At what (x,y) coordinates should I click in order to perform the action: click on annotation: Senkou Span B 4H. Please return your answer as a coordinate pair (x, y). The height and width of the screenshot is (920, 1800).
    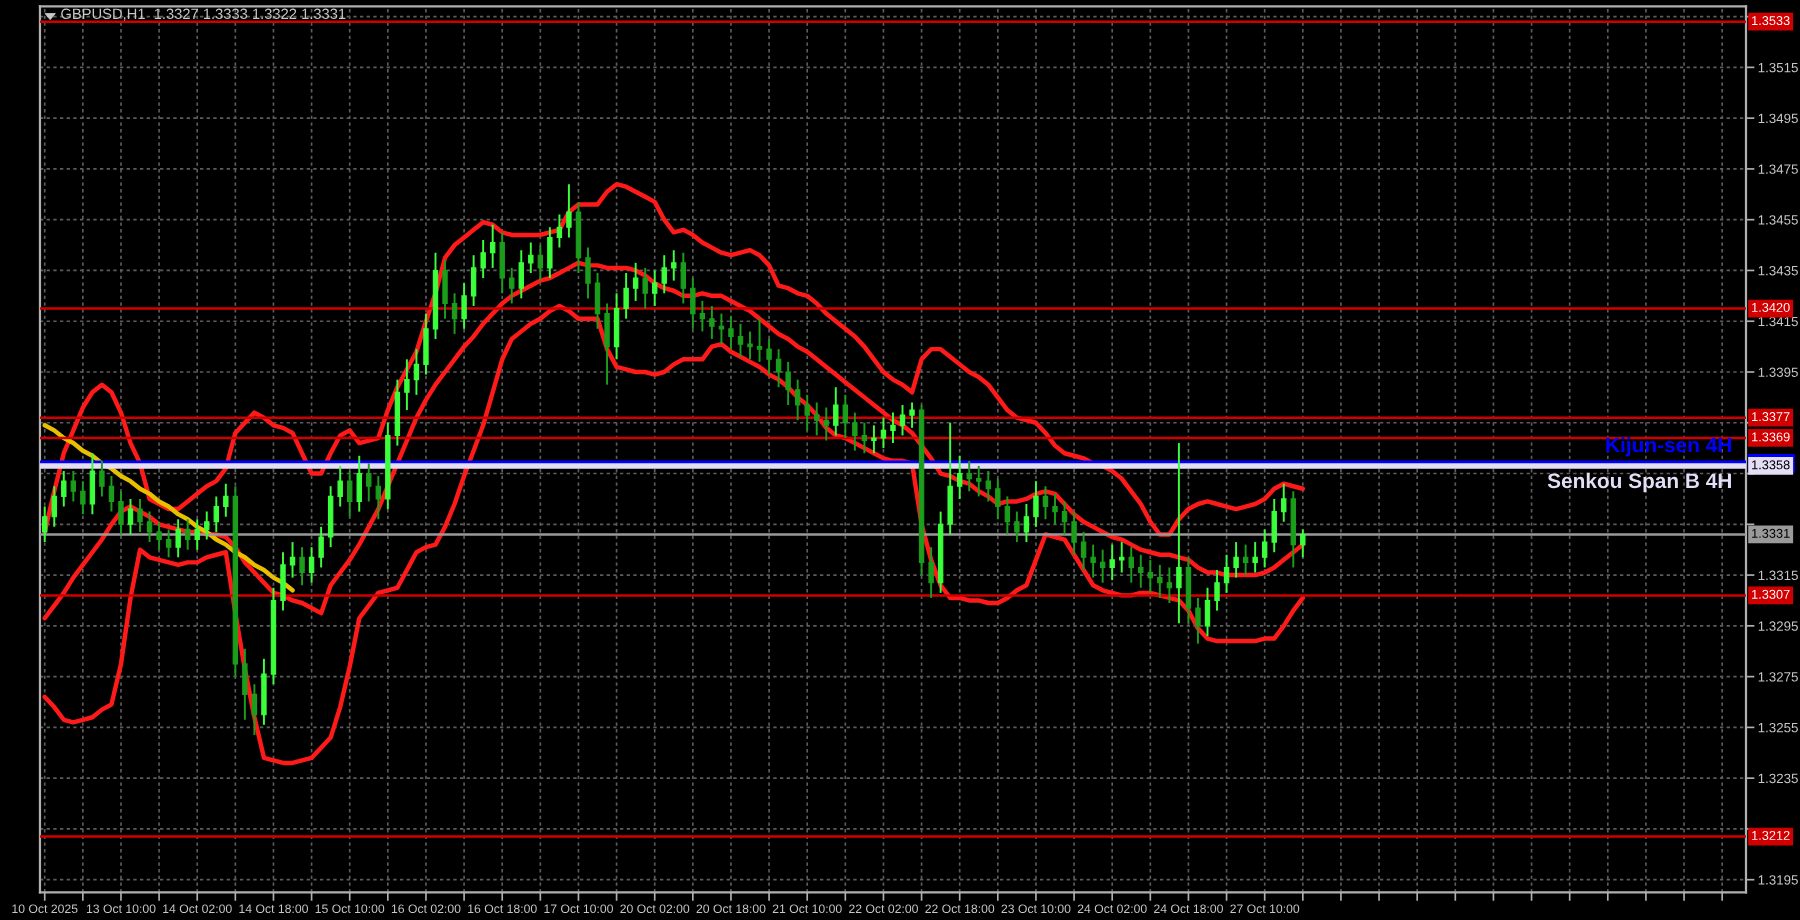
    Looking at the image, I should click on (1639, 482).